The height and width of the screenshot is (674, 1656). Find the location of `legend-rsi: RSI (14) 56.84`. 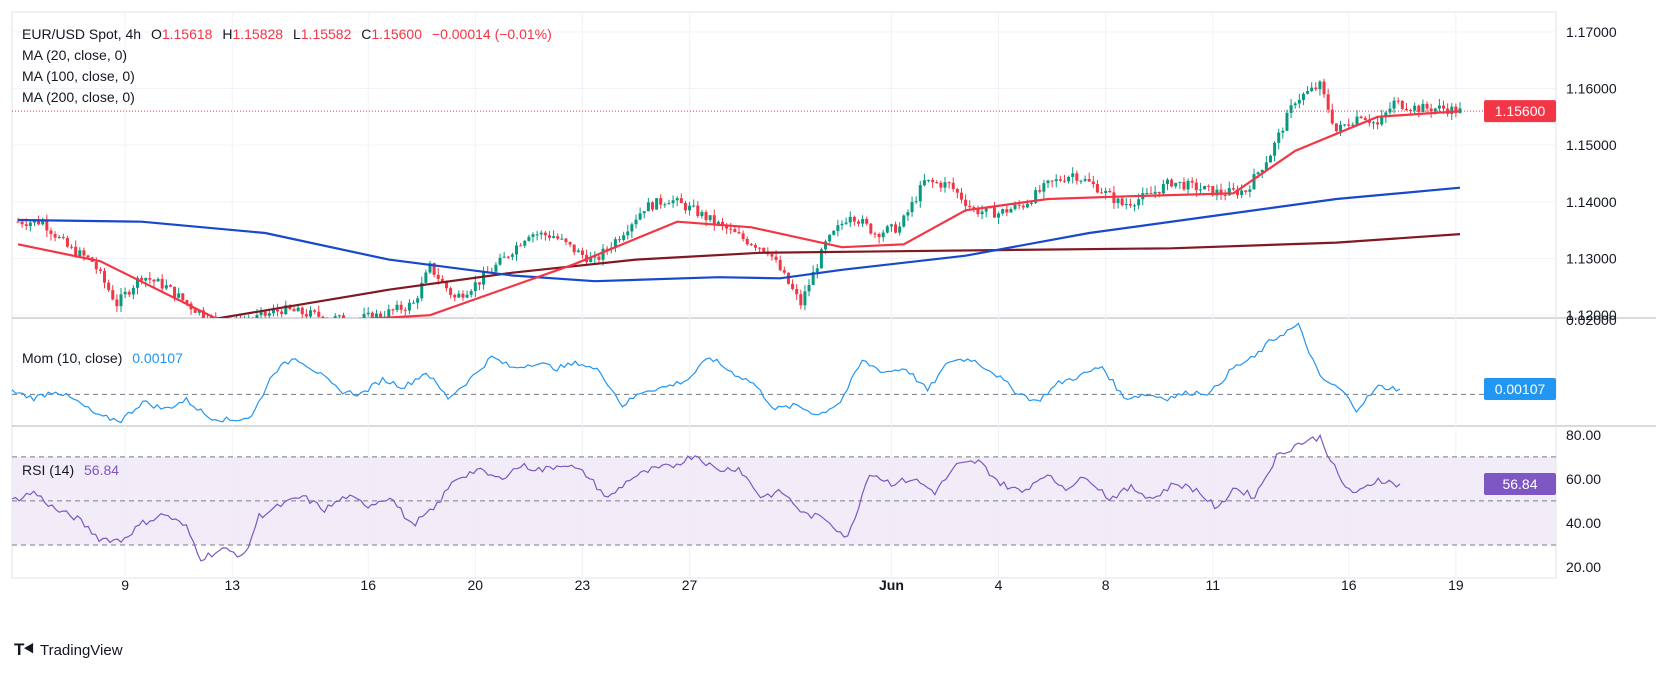

legend-rsi: RSI (14) 56.84 is located at coordinates (70, 470).